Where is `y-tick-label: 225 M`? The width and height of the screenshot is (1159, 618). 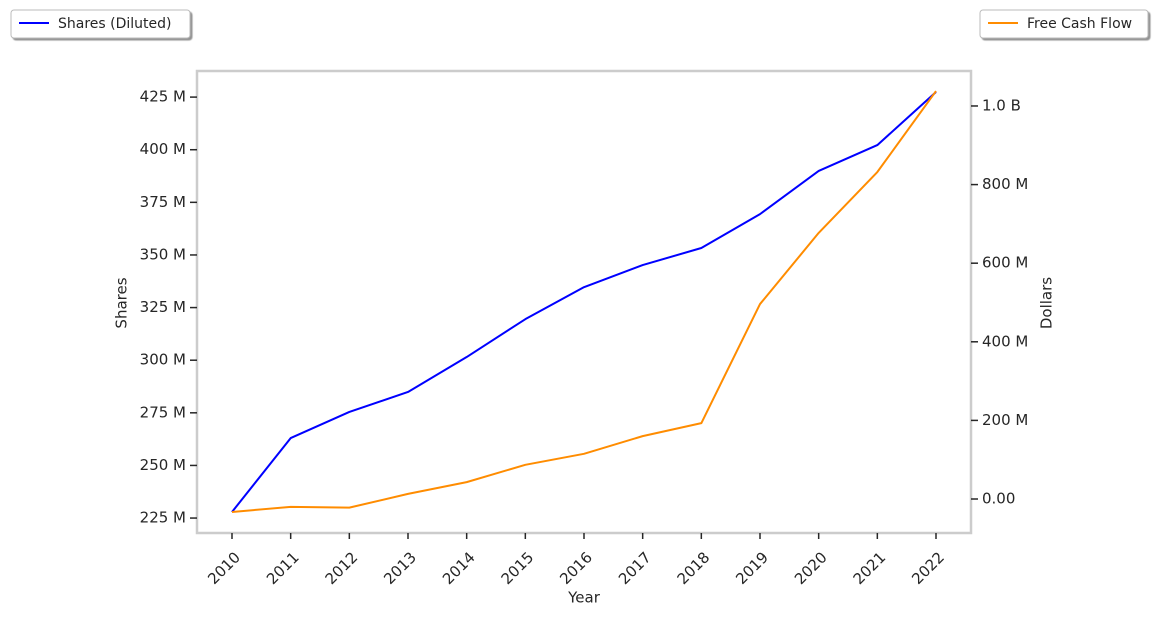
y-tick-label: 225 M is located at coordinates (163, 518).